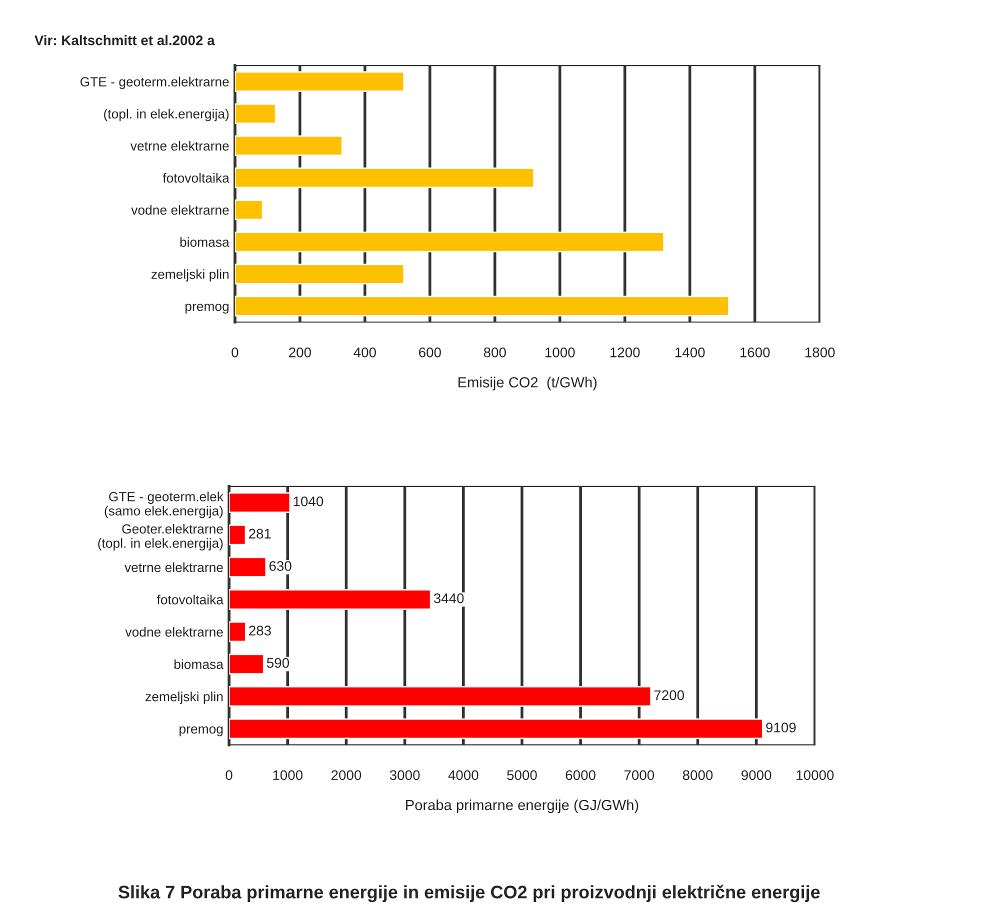 This screenshot has height=923, width=983. What do you see at coordinates (697, 775) in the screenshot?
I see `x-tick-label: 8000` at bounding box center [697, 775].